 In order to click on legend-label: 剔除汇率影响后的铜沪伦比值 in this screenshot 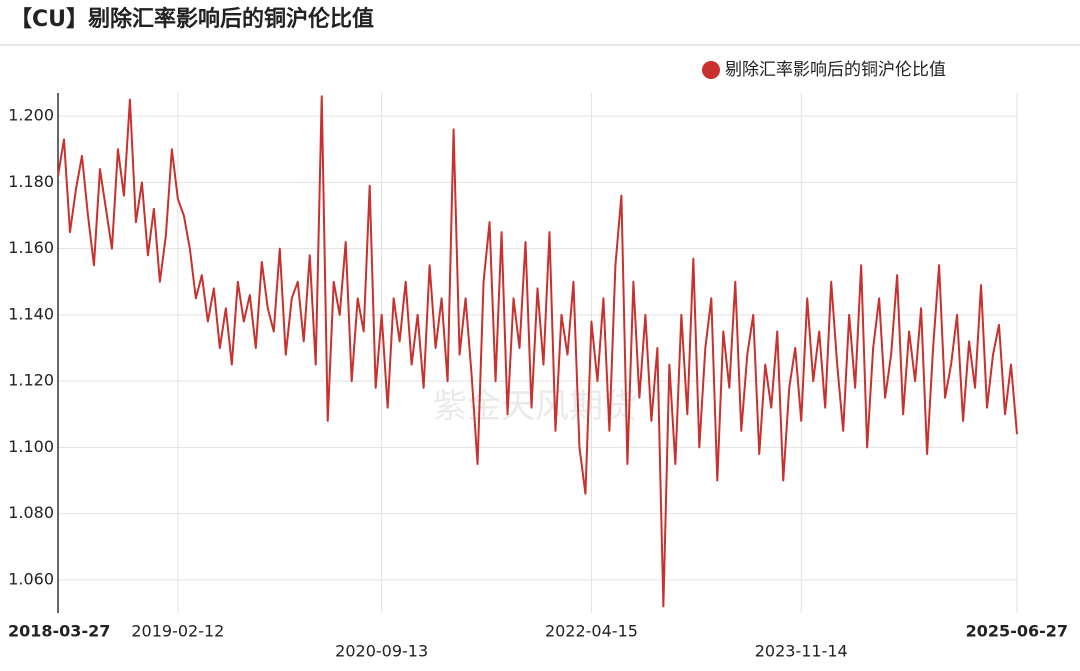, I will do `click(835, 70)`.